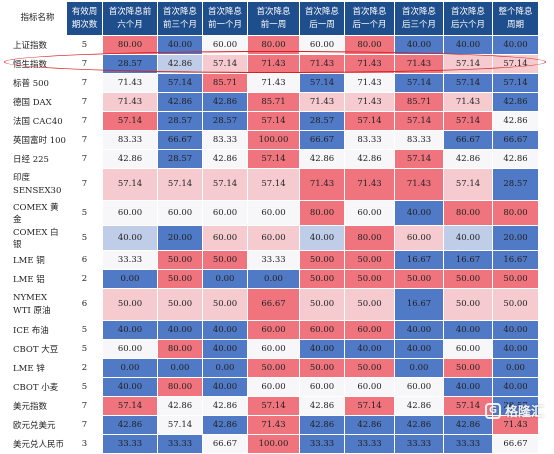 The width and height of the screenshot is (554, 454). Describe the element at coordinates (37, 387) in the screenshot. I see `row-name-cell: CBOT 小麦` at that location.